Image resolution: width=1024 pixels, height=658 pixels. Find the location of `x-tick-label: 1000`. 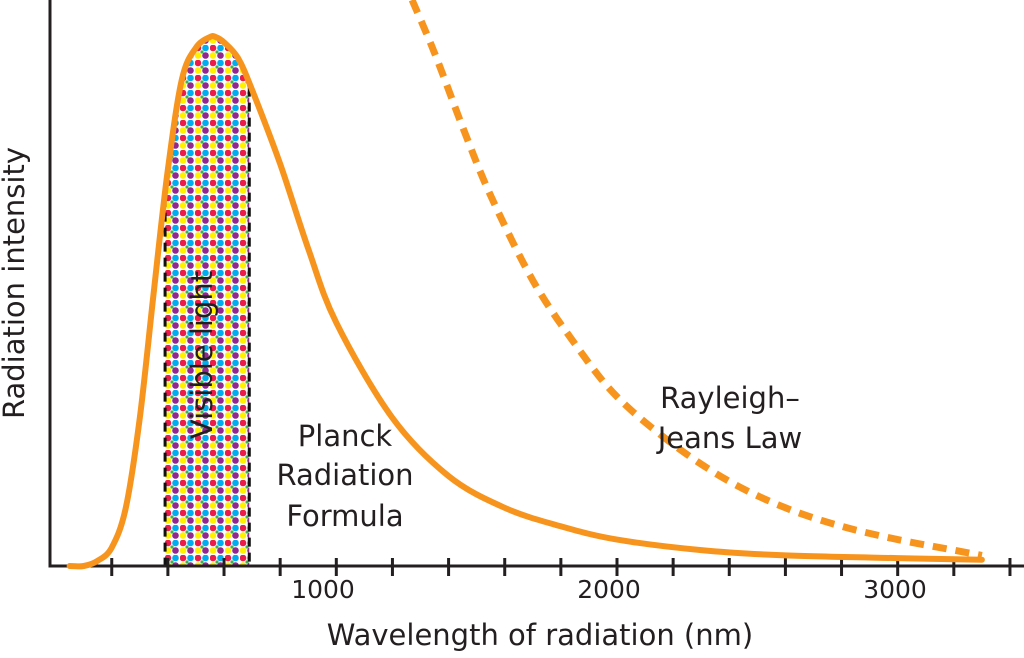

x-tick-label: 1000 is located at coordinates (323, 589).